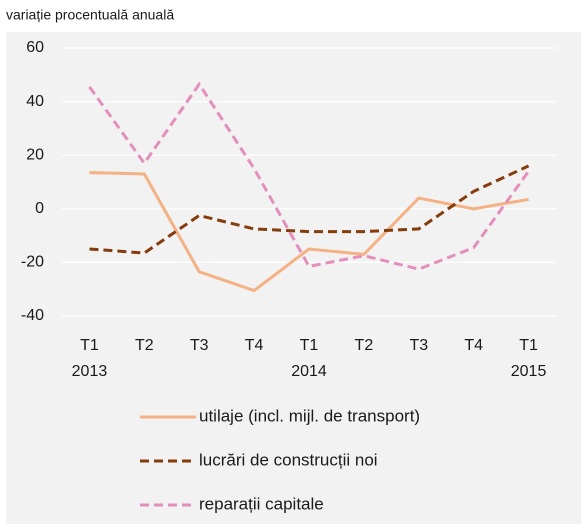 This screenshot has width=587, height=530. I want to click on chart-subtitle: variație procentuală anuală, so click(90, 15).